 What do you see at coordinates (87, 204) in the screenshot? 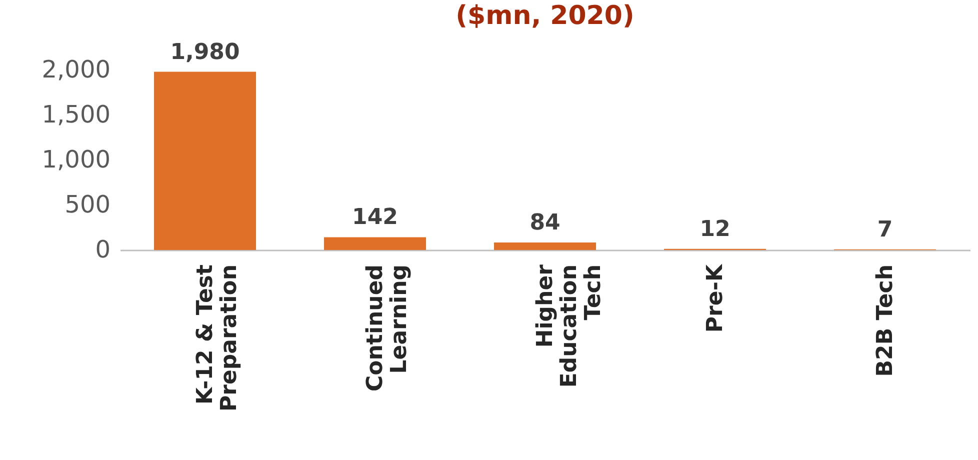
I see `y-tick-label: 500` at bounding box center [87, 204].